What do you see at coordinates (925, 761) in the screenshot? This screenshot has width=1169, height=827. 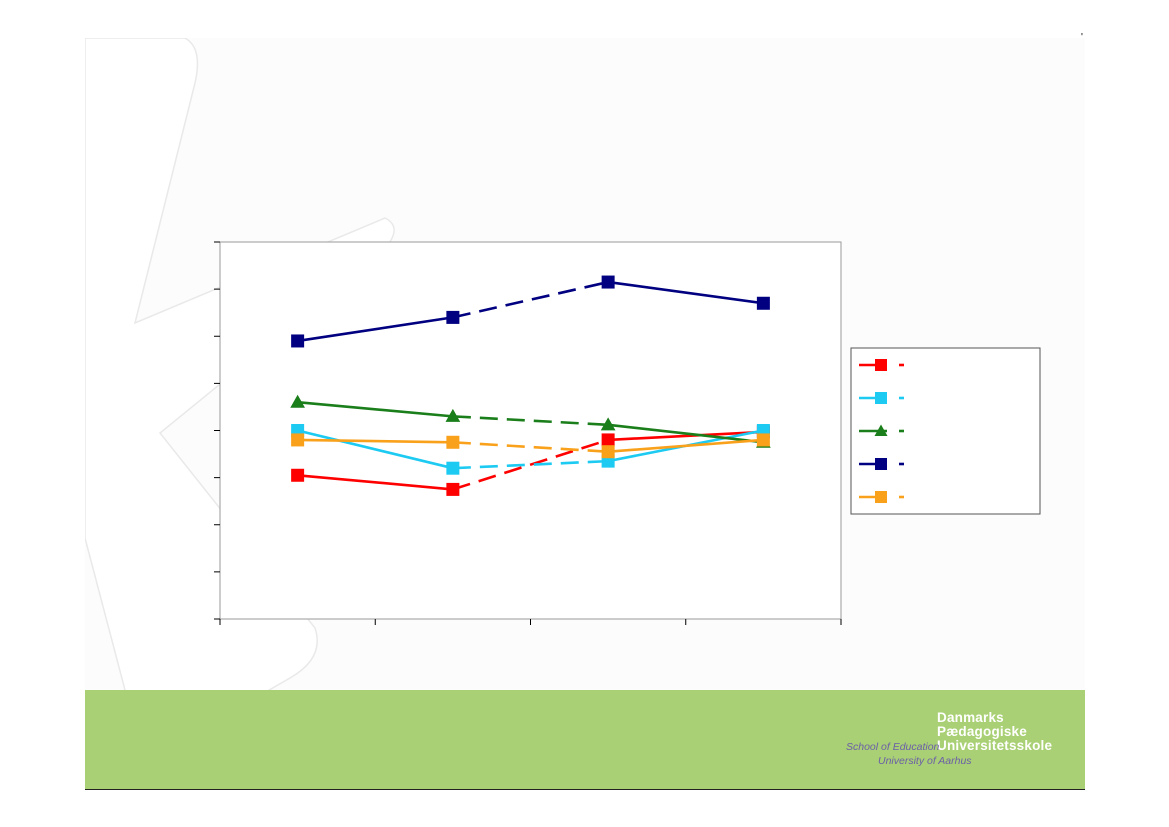 I see `university-label: University of Aarhus` at bounding box center [925, 761].